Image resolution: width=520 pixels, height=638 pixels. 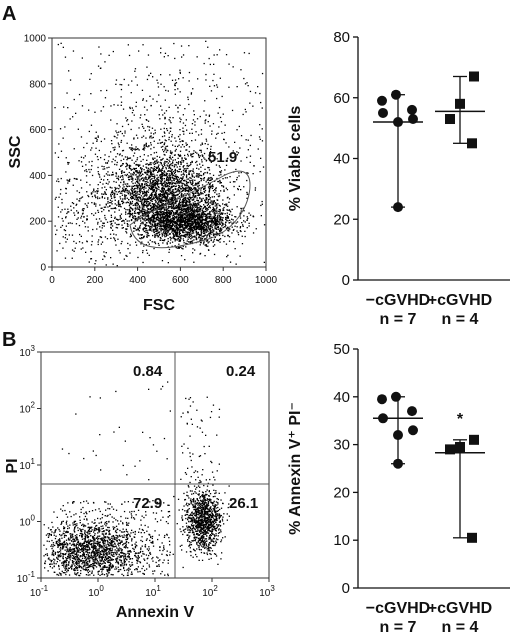 I want to click on flow-b-y-tick-exp: 1, so click(x=33, y=461).